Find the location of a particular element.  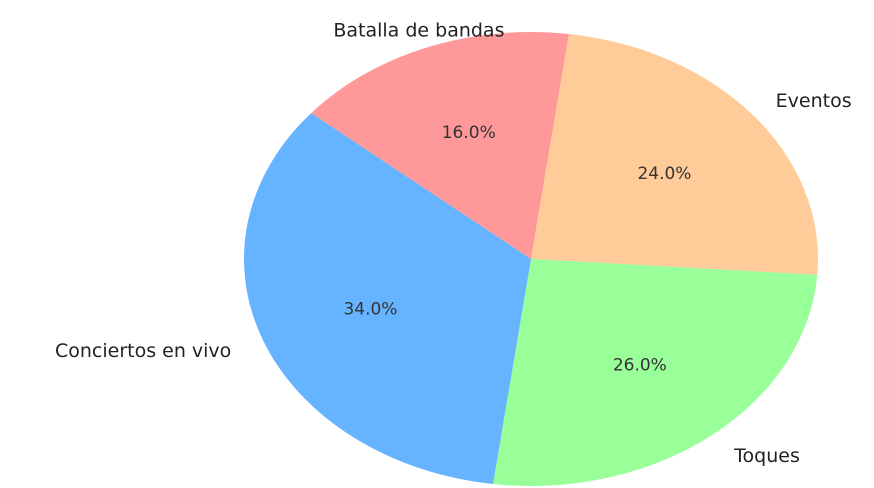

pie-slice-percent: 24.0% is located at coordinates (664, 174).